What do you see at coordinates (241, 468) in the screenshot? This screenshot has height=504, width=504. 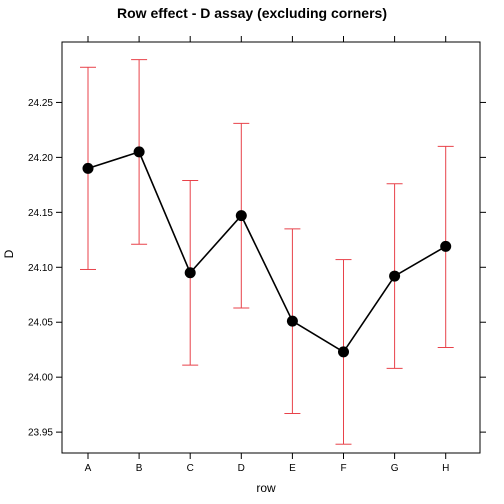 I see `x-tick-label: D` at bounding box center [241, 468].